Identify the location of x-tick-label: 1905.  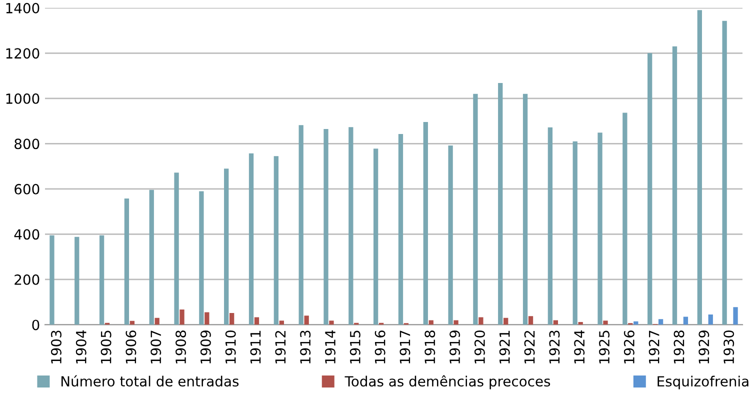
(106, 347).